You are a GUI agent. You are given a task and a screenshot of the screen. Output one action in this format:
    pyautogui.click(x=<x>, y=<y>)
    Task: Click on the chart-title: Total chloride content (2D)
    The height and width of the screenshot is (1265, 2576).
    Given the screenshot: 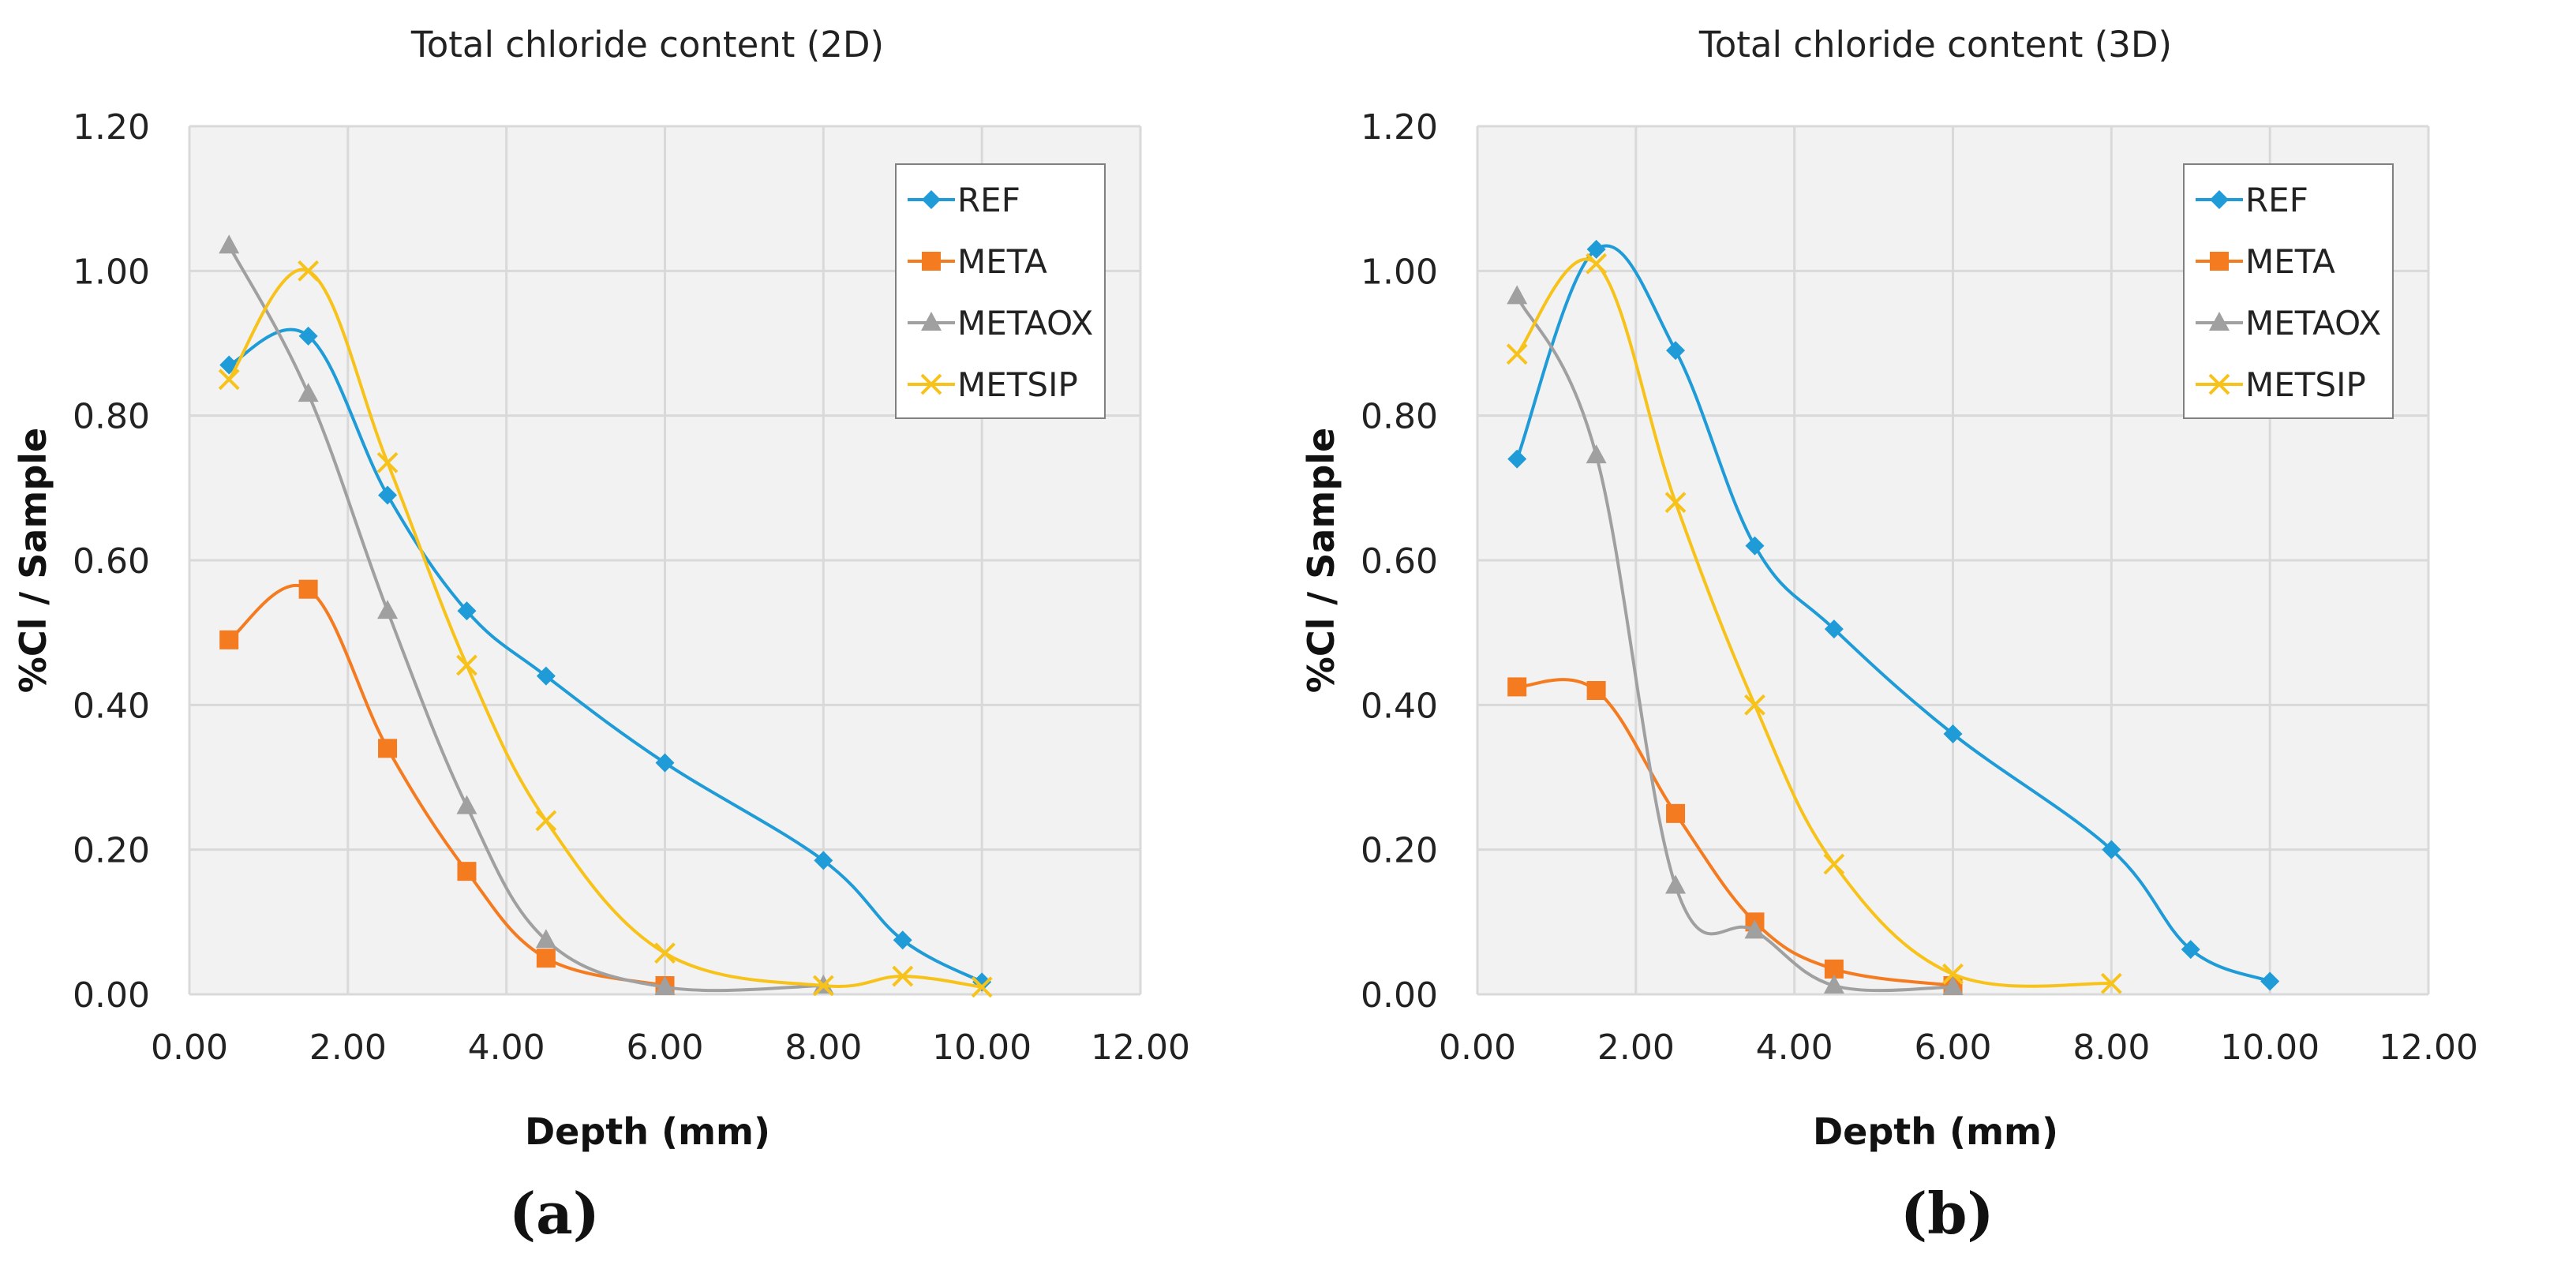 What is the action you would take?
    pyautogui.click(x=647, y=44)
    